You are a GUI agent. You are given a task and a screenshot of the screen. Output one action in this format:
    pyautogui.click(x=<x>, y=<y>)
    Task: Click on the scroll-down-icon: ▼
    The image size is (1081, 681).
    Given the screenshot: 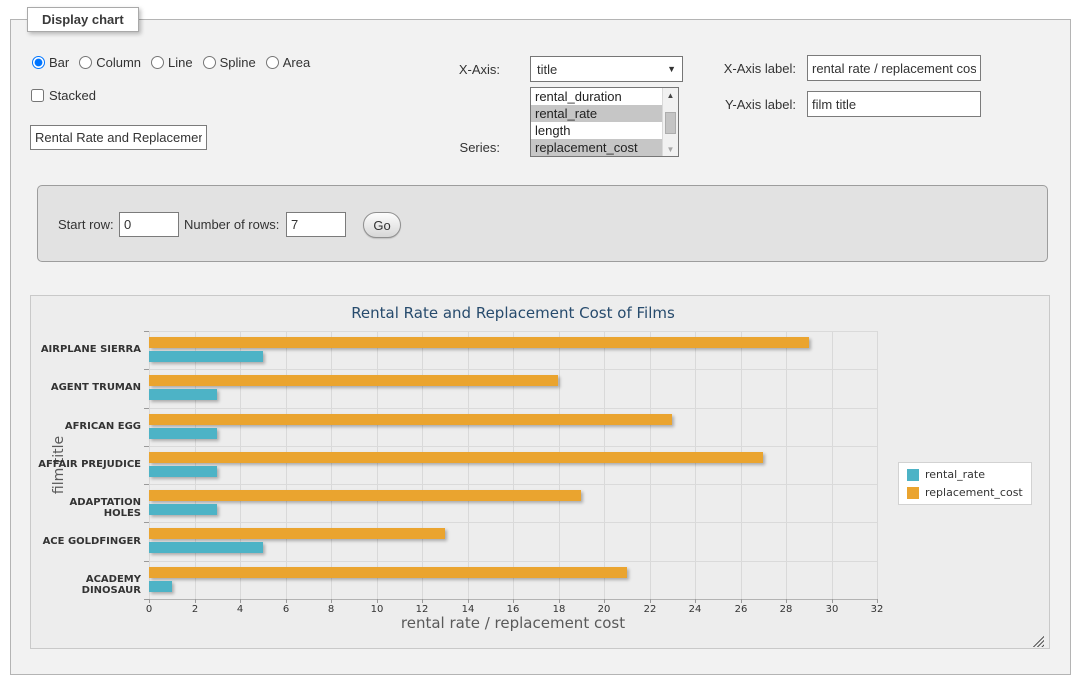 What is the action you would take?
    pyautogui.click(x=670, y=149)
    